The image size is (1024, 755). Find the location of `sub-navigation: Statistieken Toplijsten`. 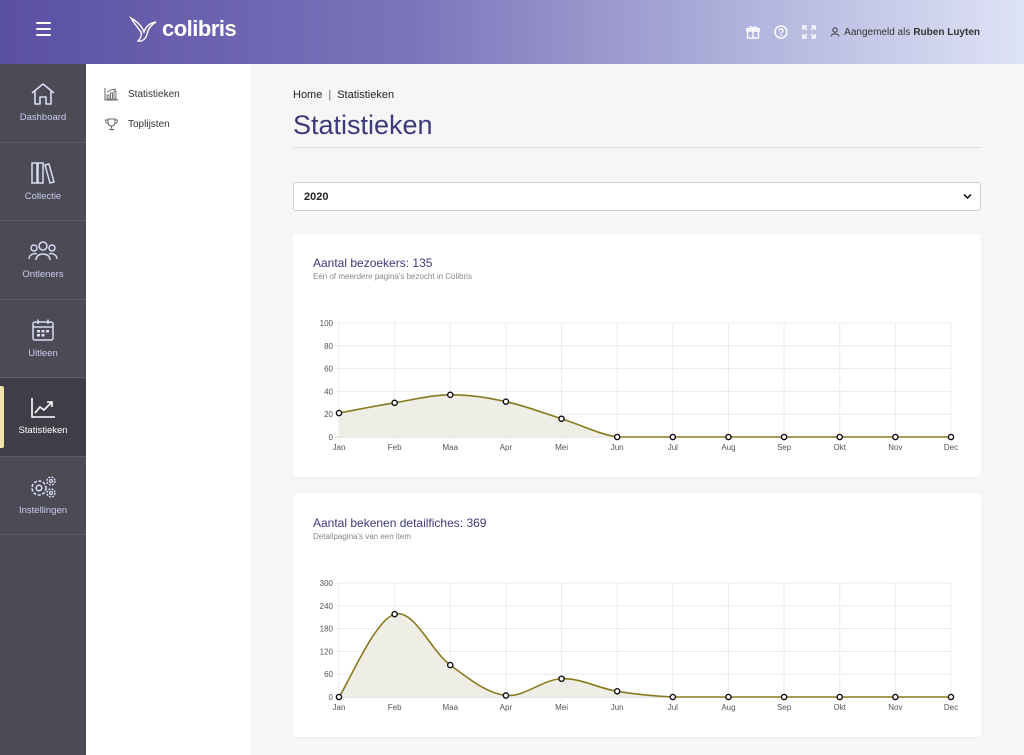

sub-navigation: Statistieken Toplijsten is located at coordinates (168, 409).